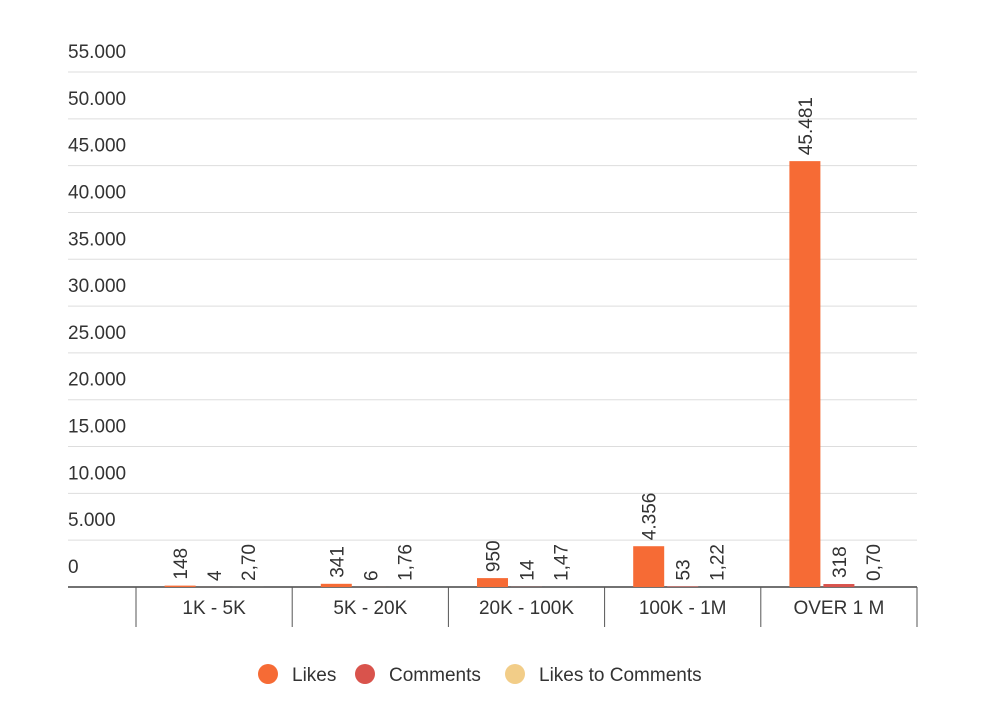 The width and height of the screenshot is (1000, 711). I want to click on value-label: 0,70, so click(874, 562).